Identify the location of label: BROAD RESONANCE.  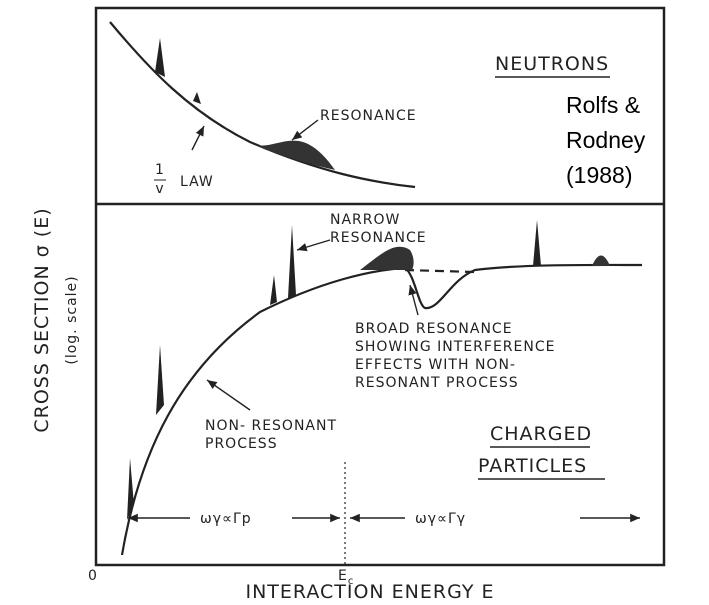
(434, 329).